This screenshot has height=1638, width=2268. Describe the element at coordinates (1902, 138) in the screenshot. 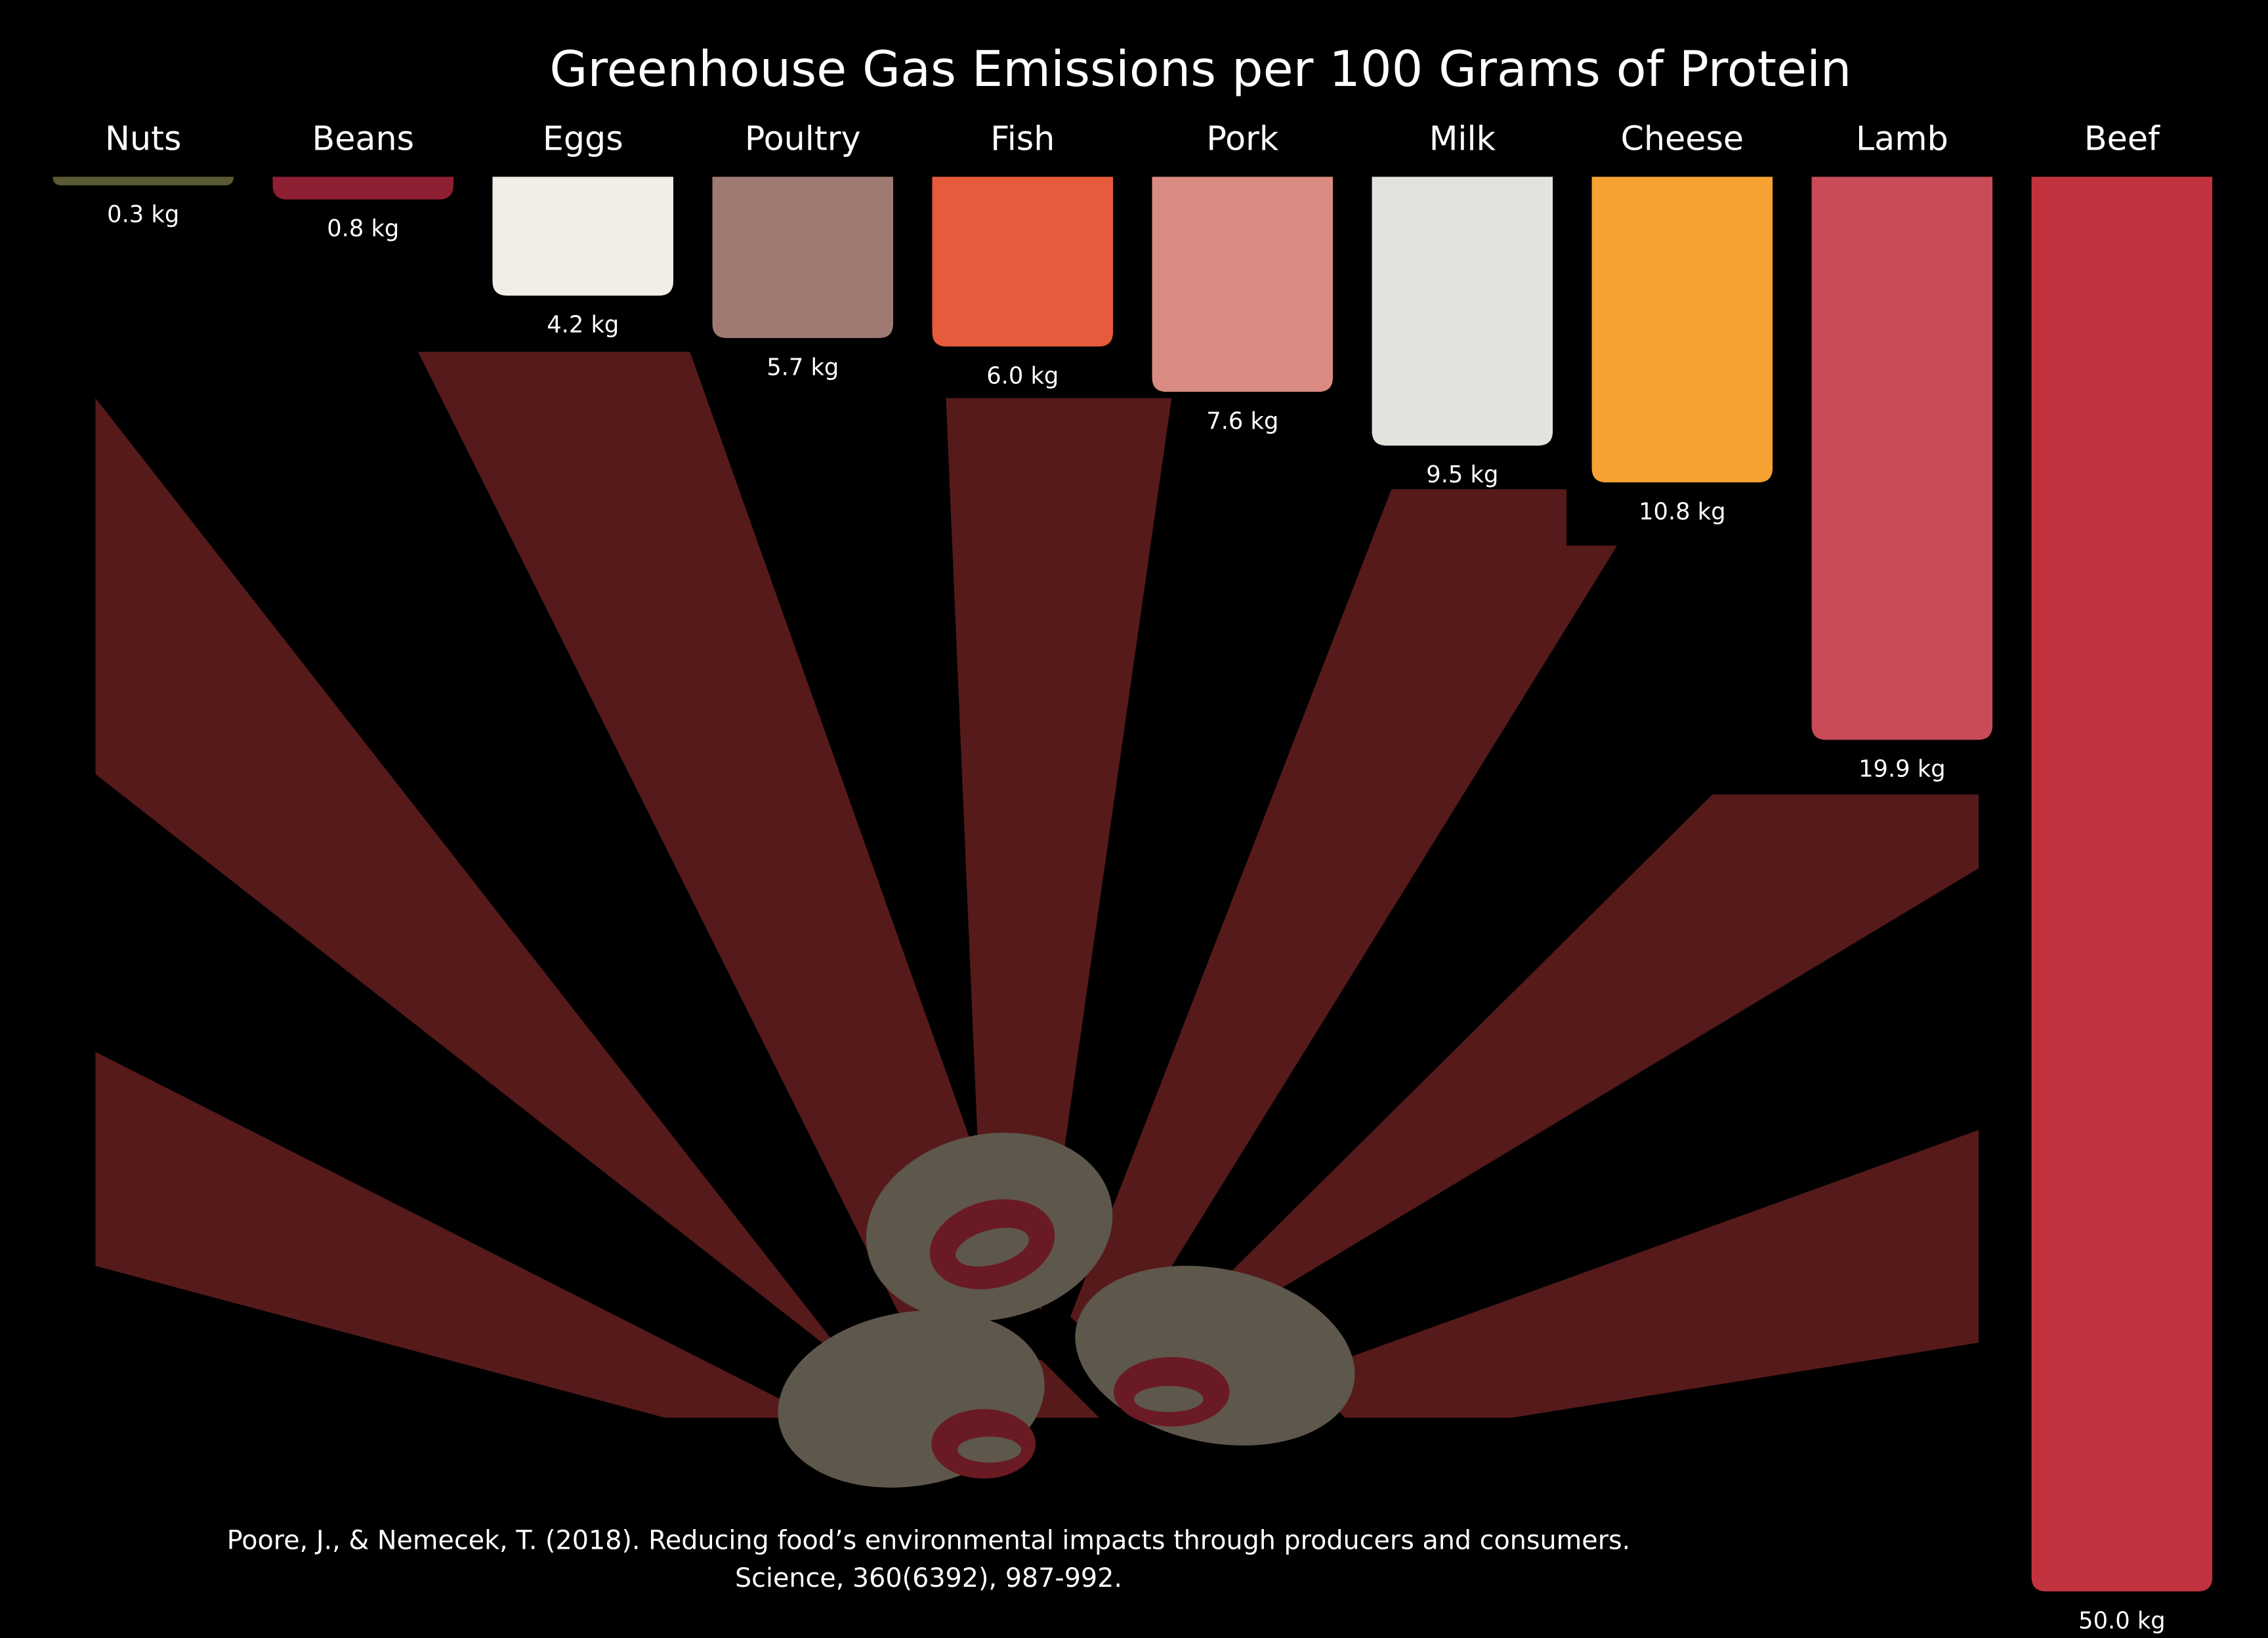

I see `category-label: Lamb` at that location.